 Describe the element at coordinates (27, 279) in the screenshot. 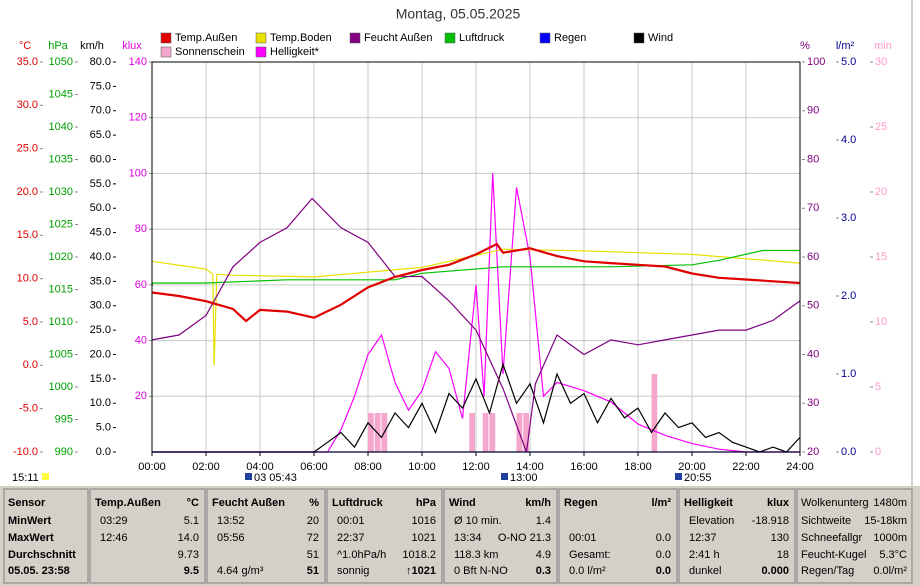

I see `y-tick-label: 10.0` at that location.